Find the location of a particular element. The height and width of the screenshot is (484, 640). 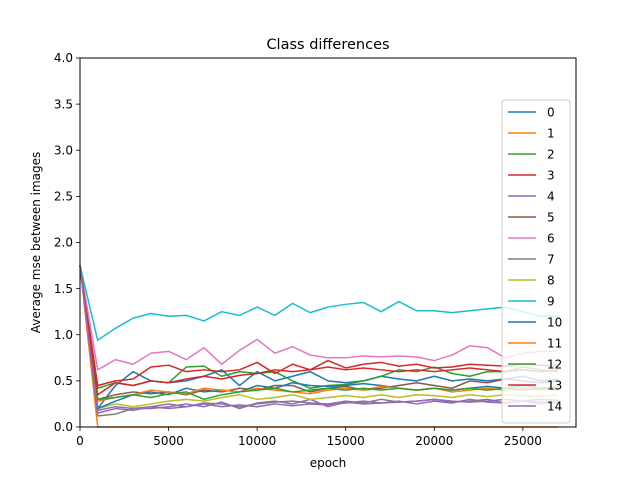

y-tick-label: 2.0 is located at coordinates (63, 243).